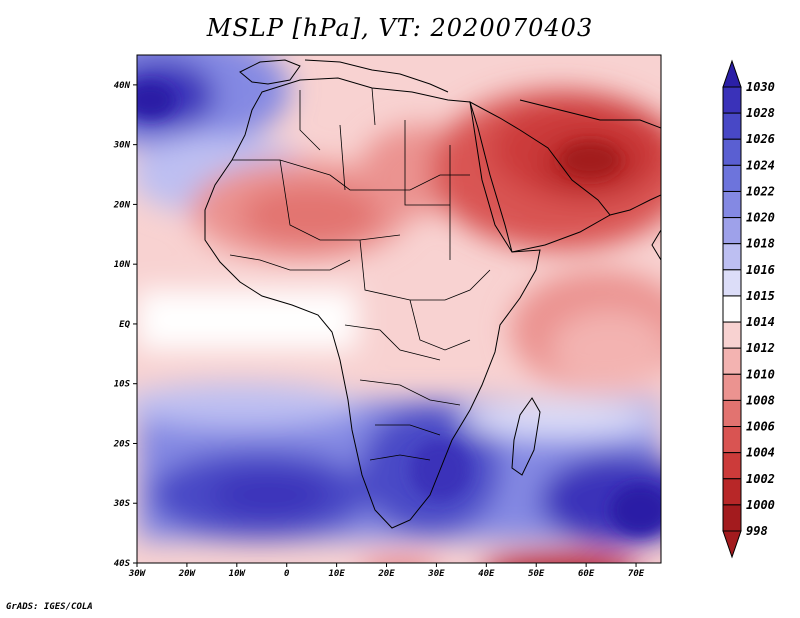  What do you see at coordinates (760, 191) in the screenshot?
I see `colorbar-label: 1022` at bounding box center [760, 191].